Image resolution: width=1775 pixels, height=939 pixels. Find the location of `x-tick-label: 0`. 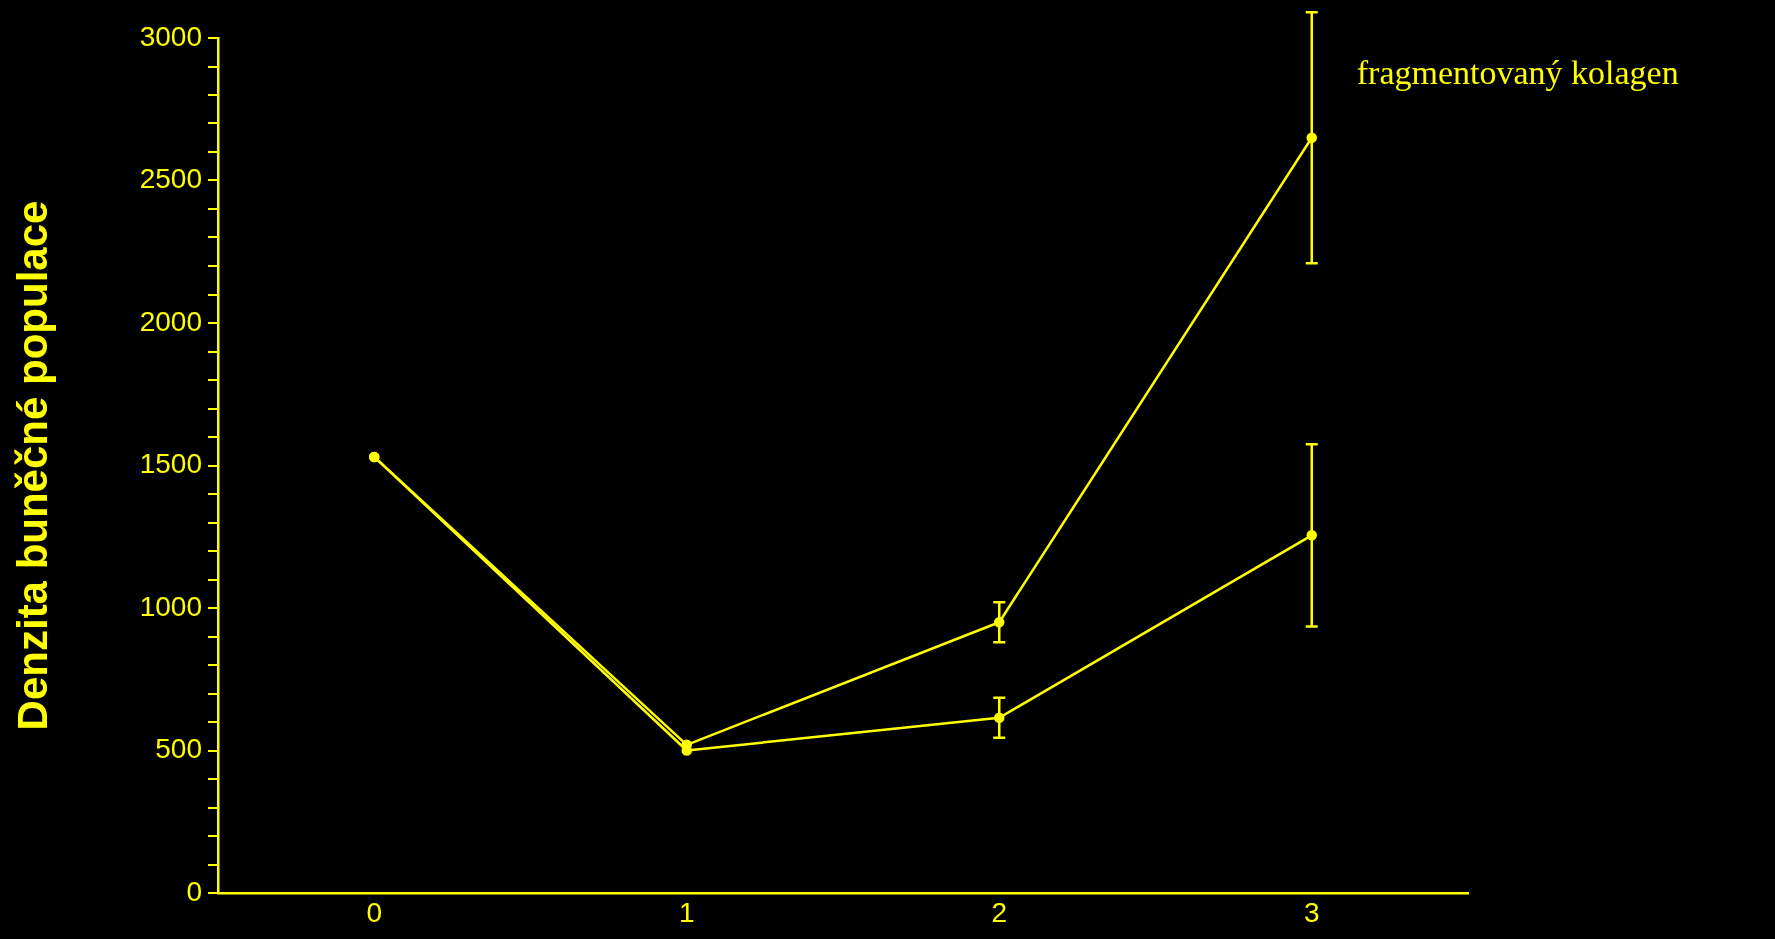

x-tick-label: 0 is located at coordinates (374, 912).